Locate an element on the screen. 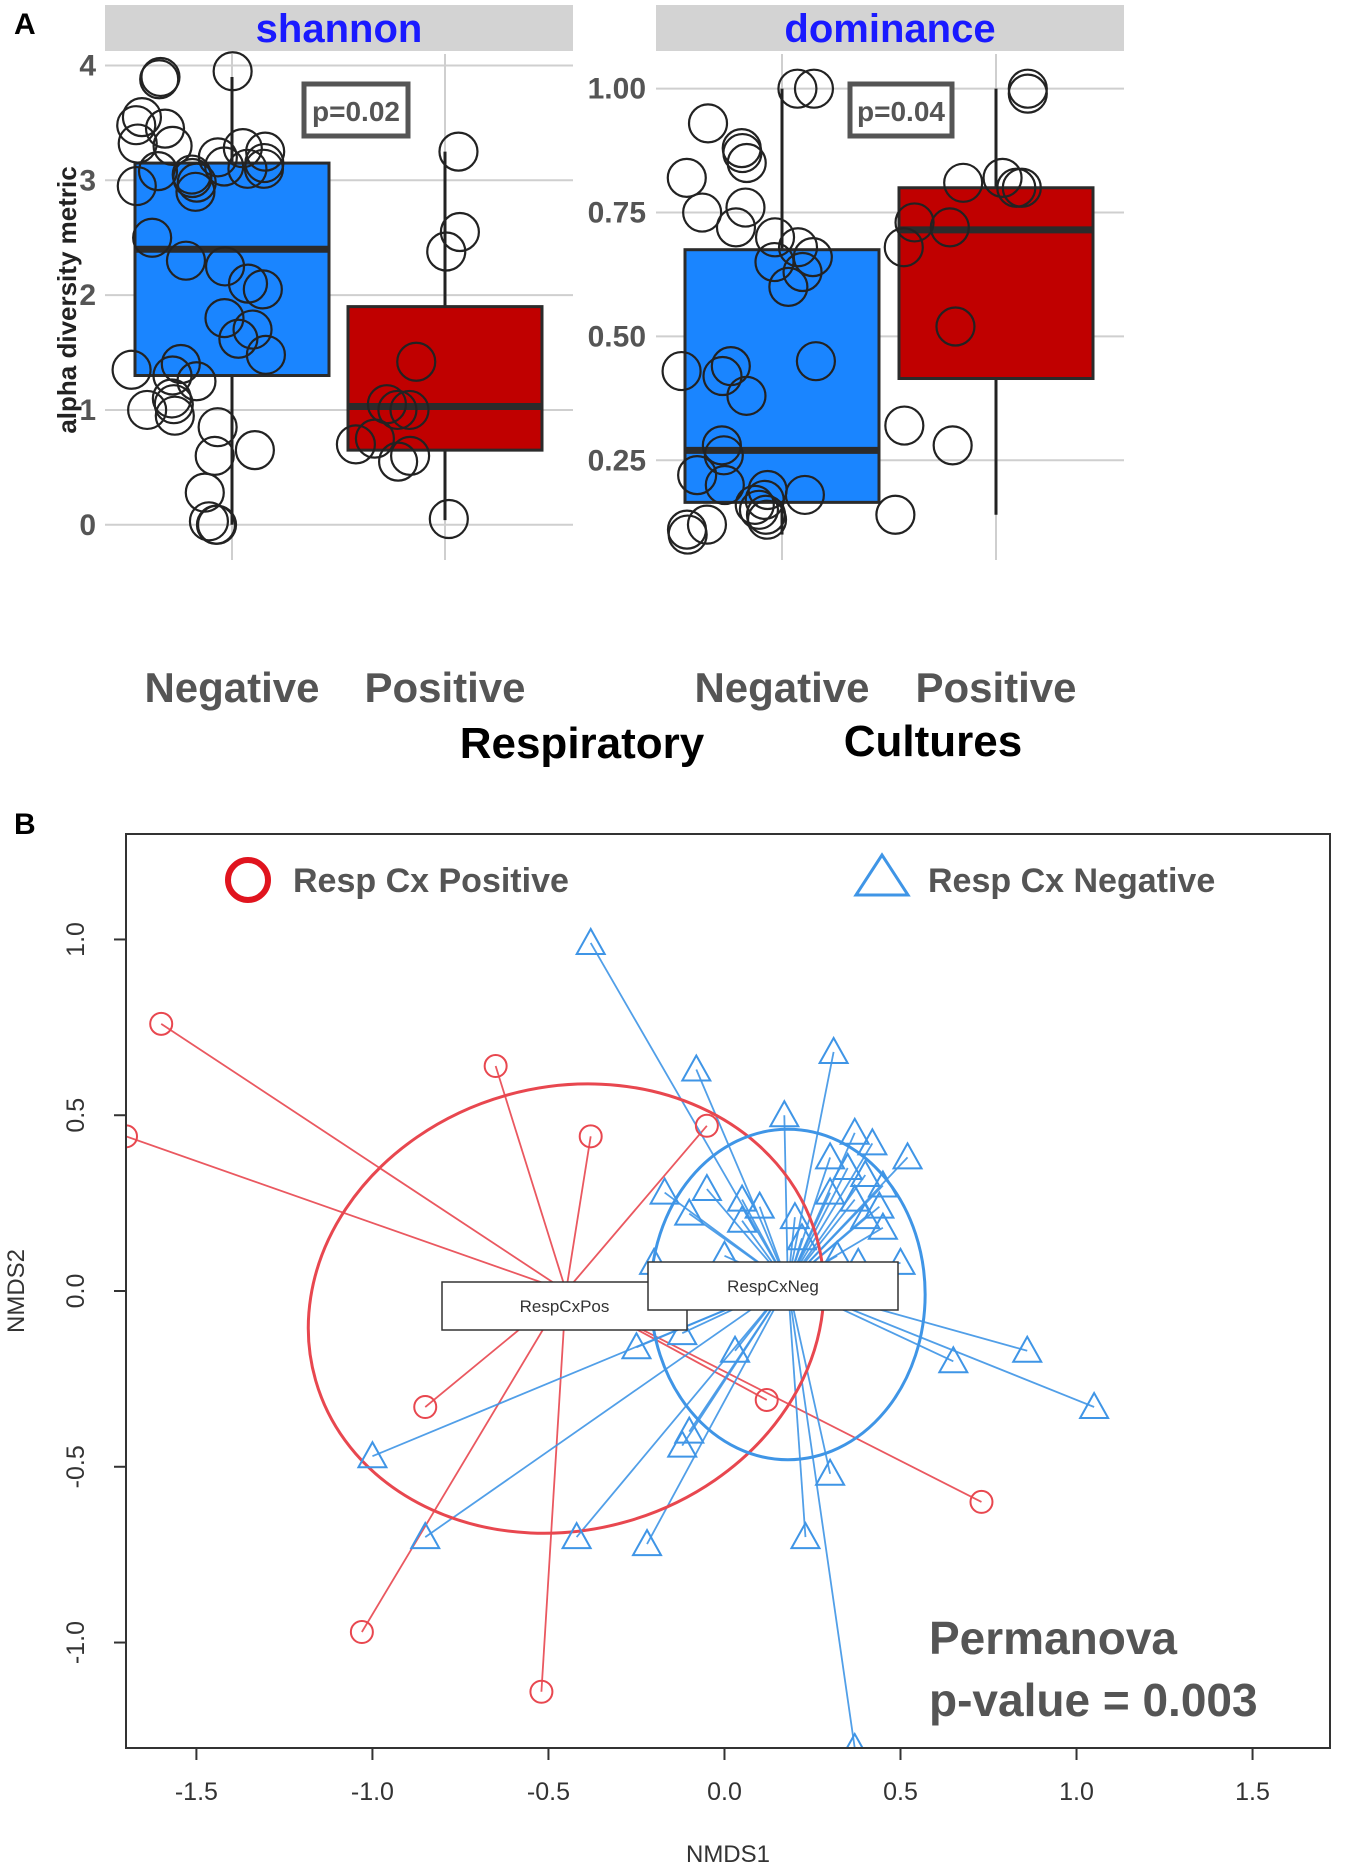 The width and height of the screenshot is (1350, 1871). x-category-label: Negative is located at coordinates (231, 687).